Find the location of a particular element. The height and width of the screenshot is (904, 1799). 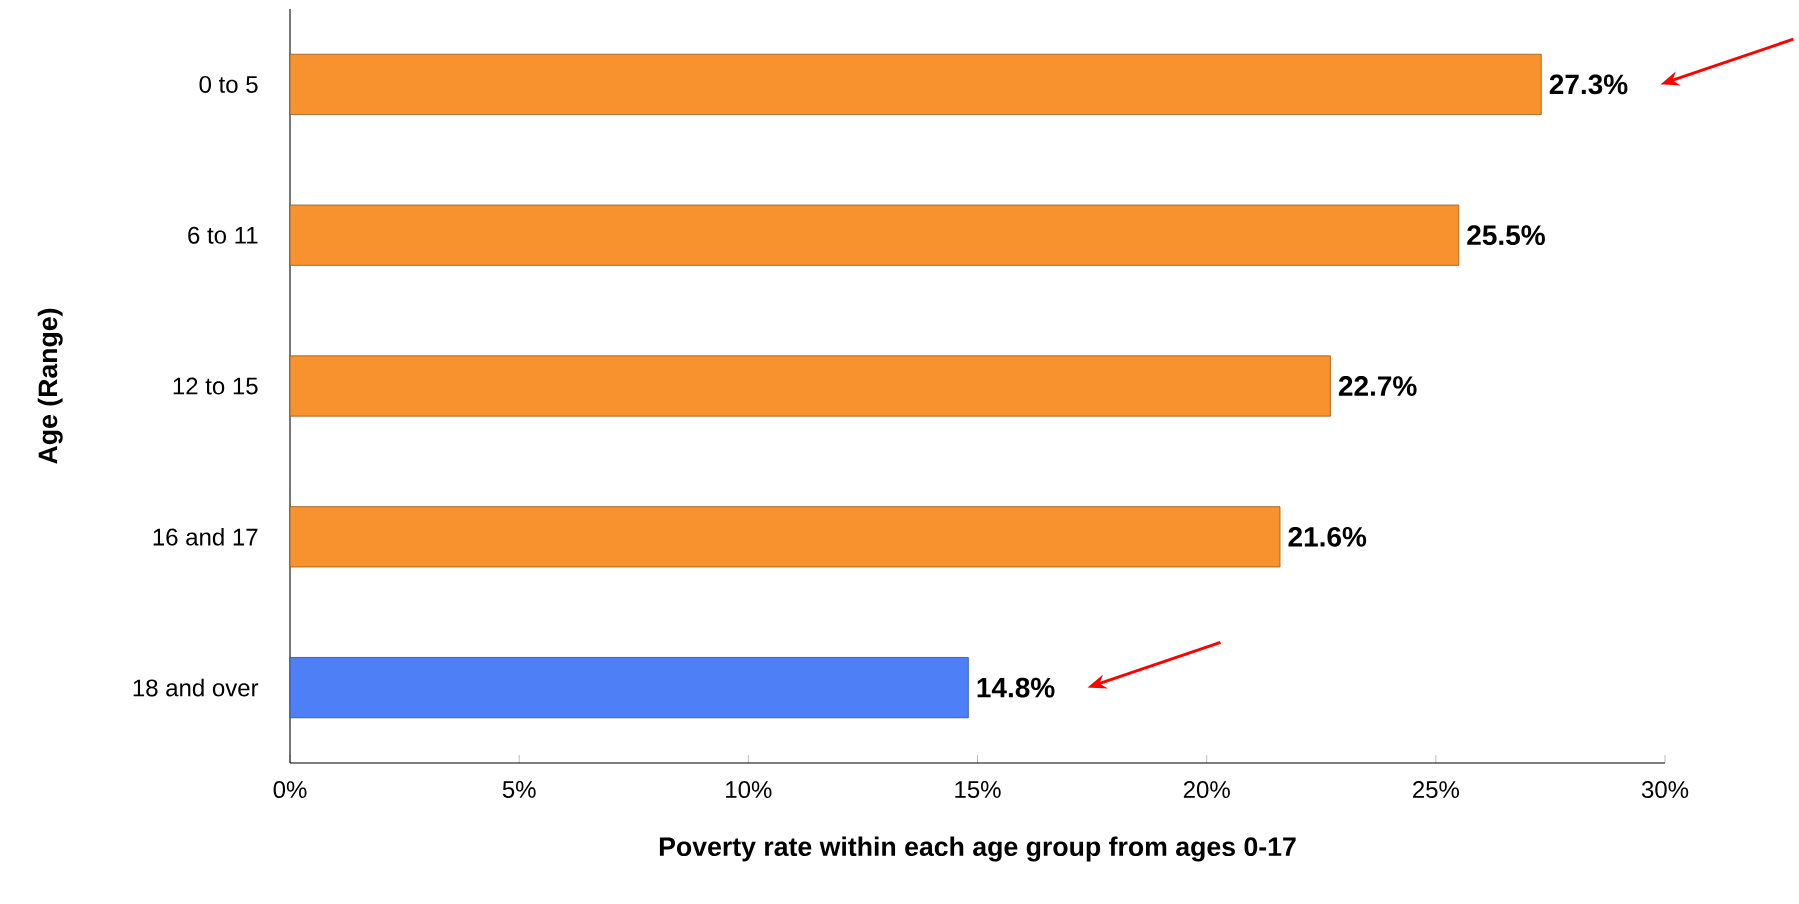

x-tick-label: 5% is located at coordinates (519, 789).